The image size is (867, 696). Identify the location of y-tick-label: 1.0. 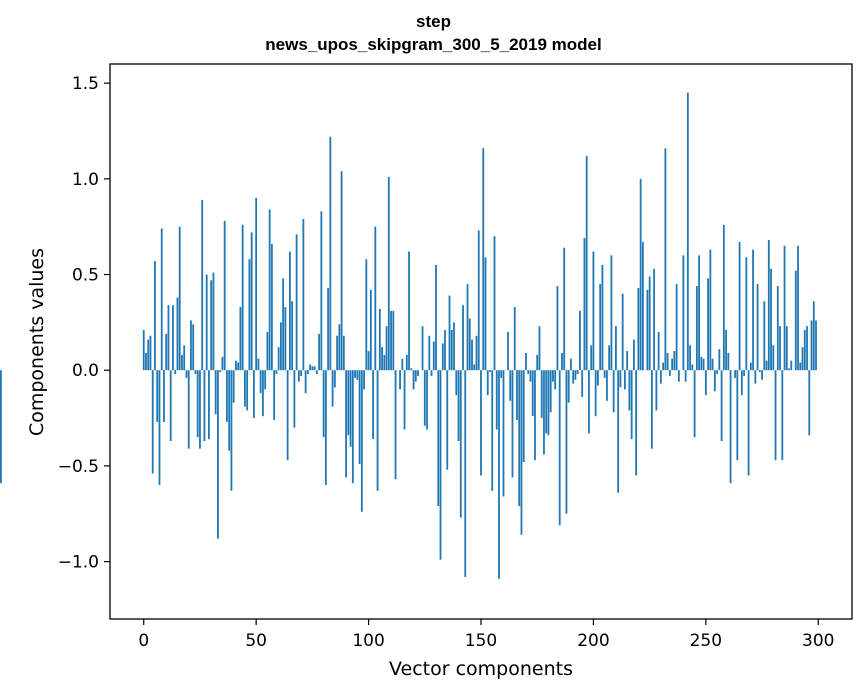
(85, 180).